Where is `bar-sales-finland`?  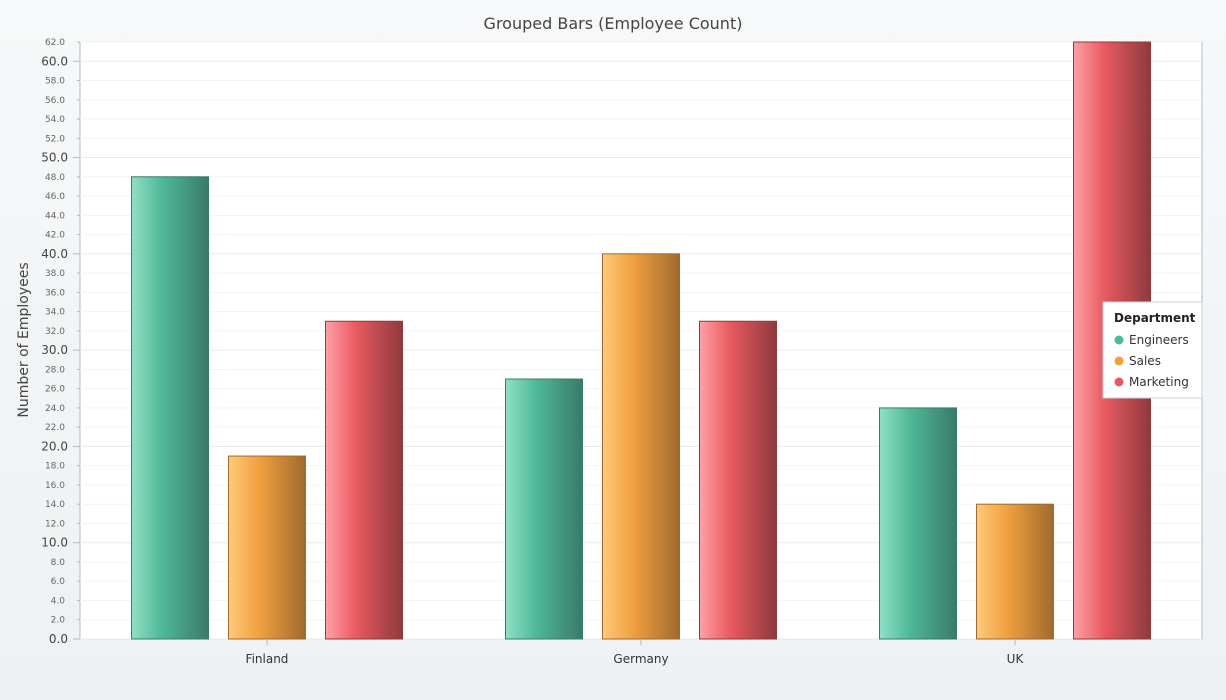
bar-sales-finland is located at coordinates (267, 547).